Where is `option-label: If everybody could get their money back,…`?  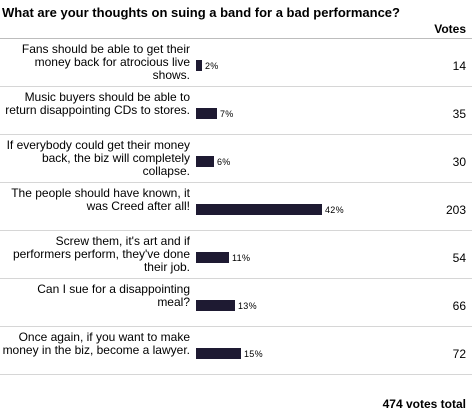 option-label: If everybody could get their money back,… is located at coordinates (98, 158).